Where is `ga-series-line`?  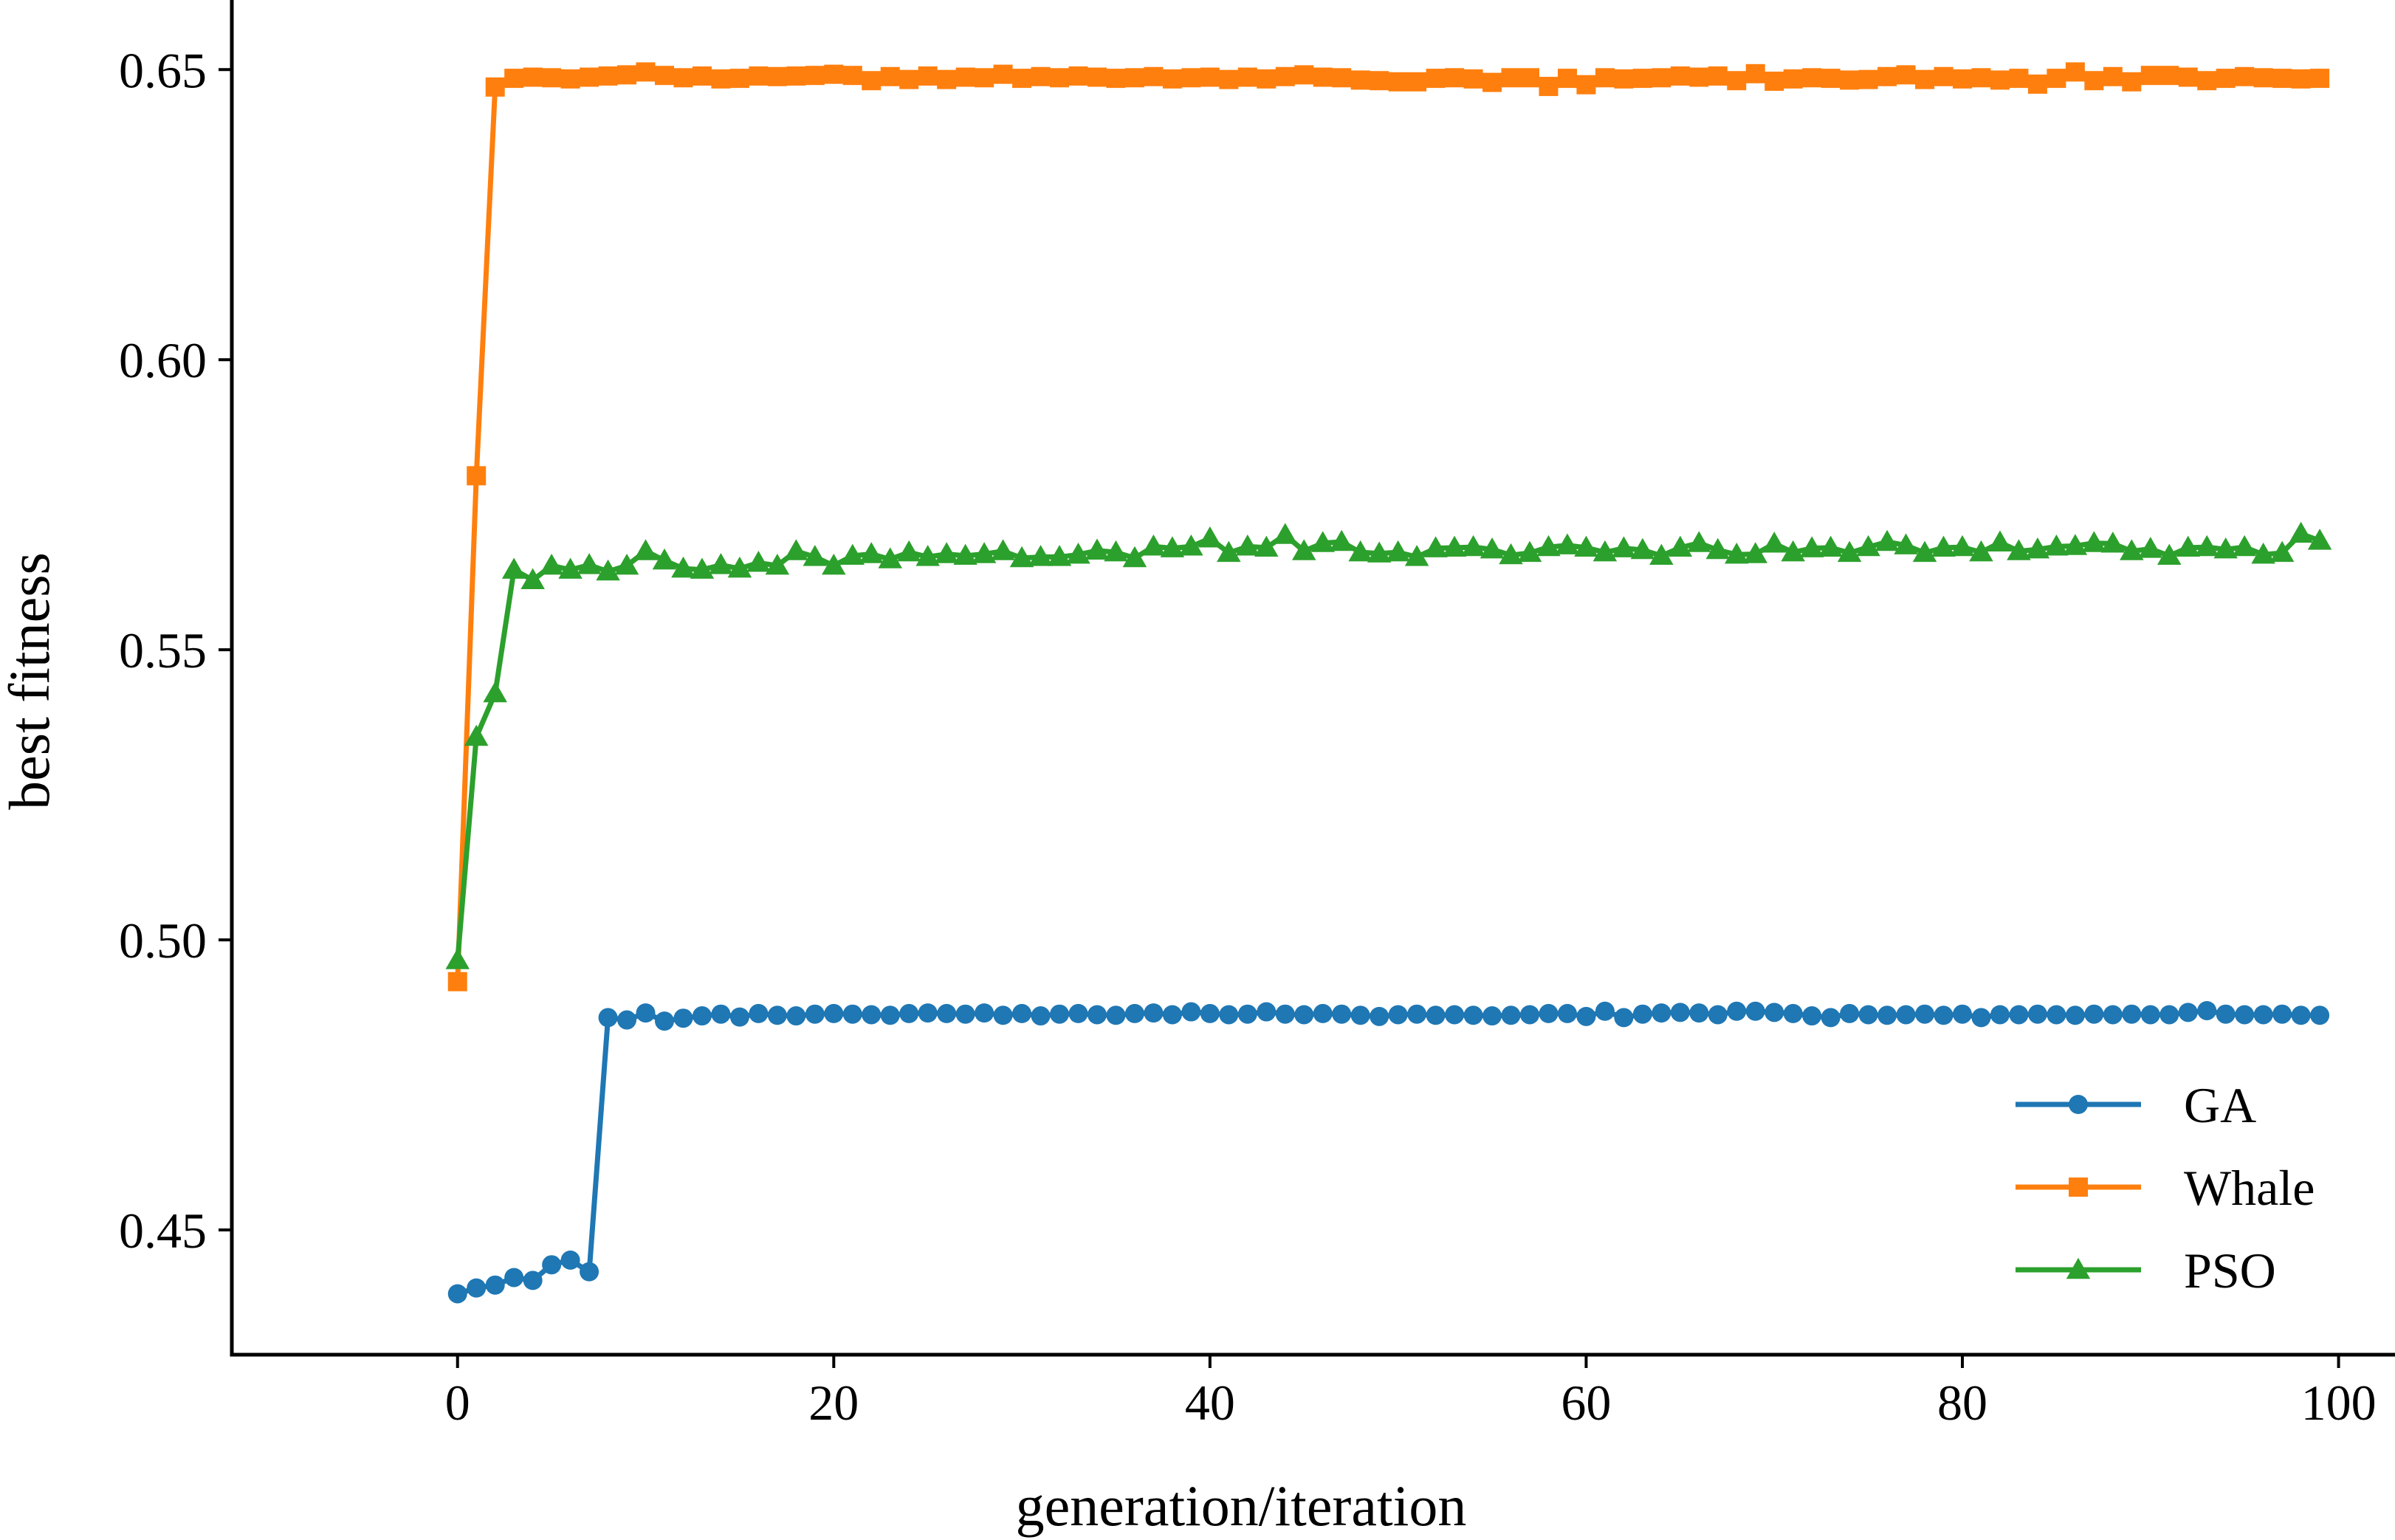 ga-series-line is located at coordinates (1388, 1152).